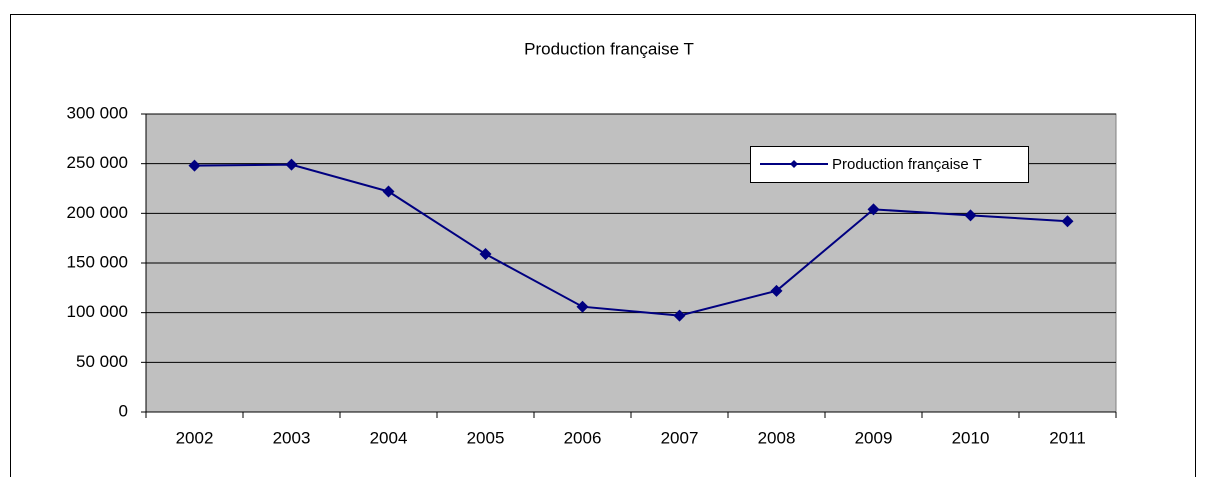 The width and height of the screenshot is (1206, 477). I want to click on x-tick-label: 2002, so click(195, 437).